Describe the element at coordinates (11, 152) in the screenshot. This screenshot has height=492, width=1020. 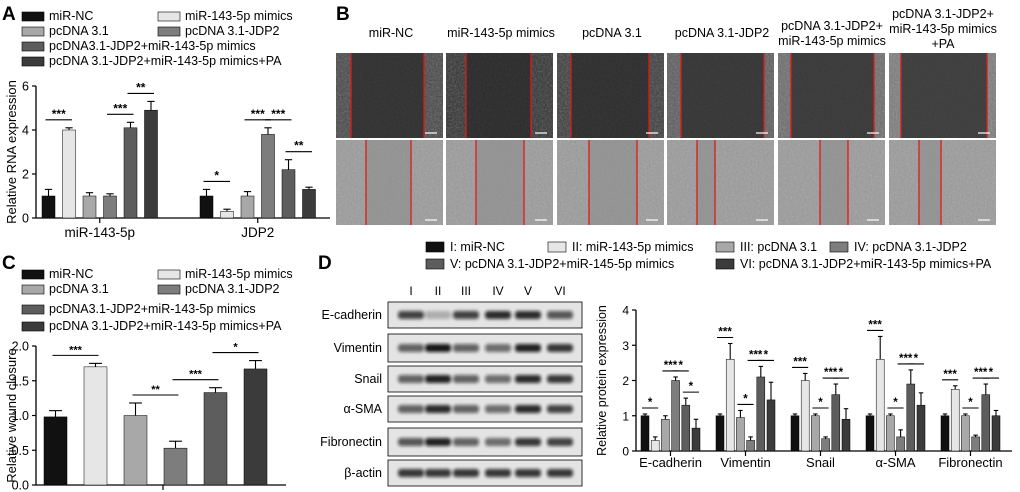
I see `y-axis-label: Relative RNA expression` at that location.